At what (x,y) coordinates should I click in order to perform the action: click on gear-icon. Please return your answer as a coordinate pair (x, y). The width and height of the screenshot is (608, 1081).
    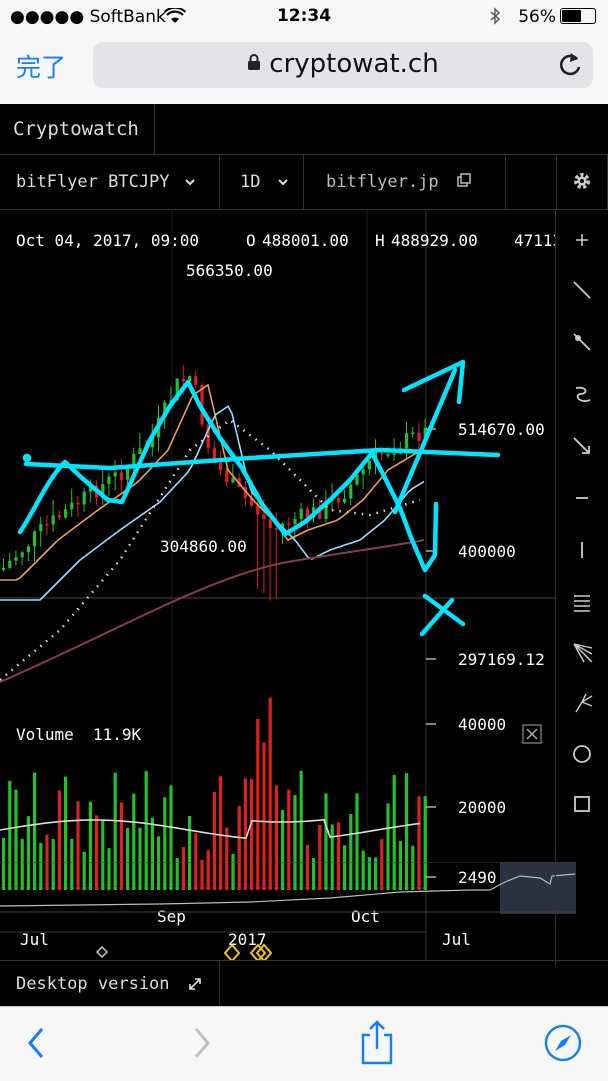
    Looking at the image, I should click on (582, 181).